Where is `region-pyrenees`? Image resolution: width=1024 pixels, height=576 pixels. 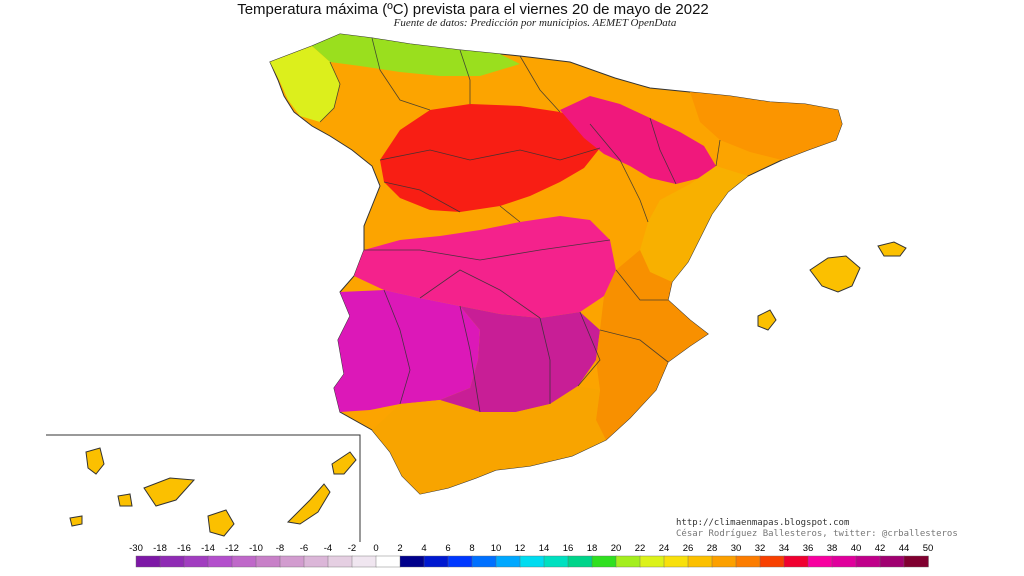 region-pyrenees is located at coordinates (766, 126).